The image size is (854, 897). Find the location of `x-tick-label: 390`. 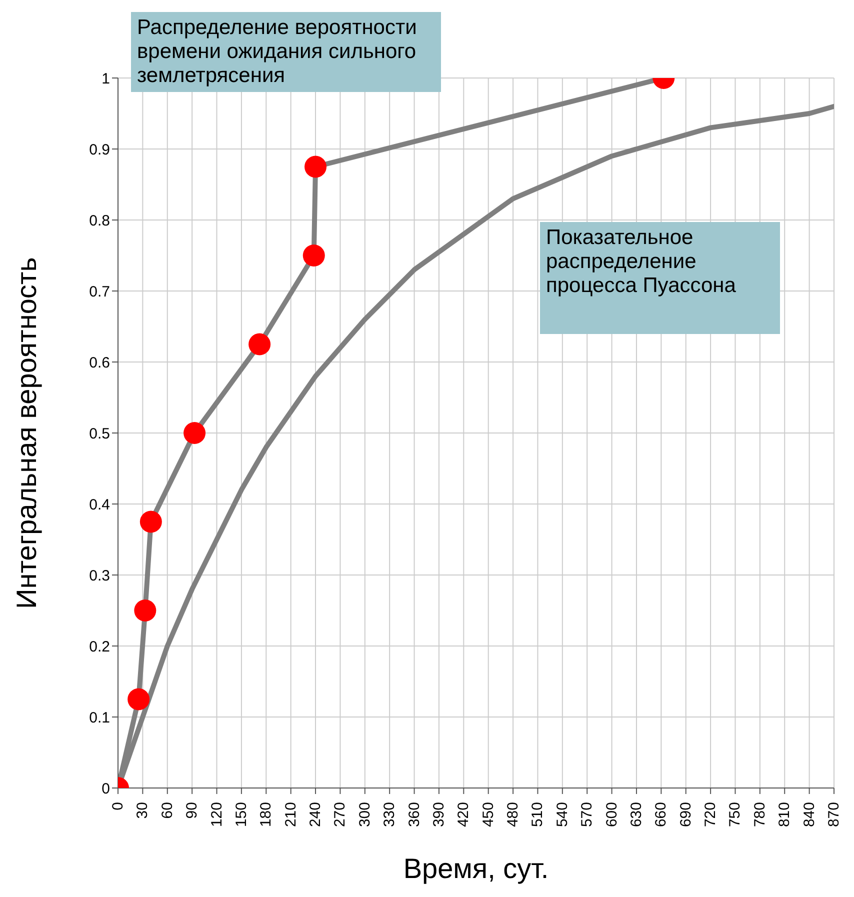

x-tick-label: 390 is located at coordinates (439, 815).